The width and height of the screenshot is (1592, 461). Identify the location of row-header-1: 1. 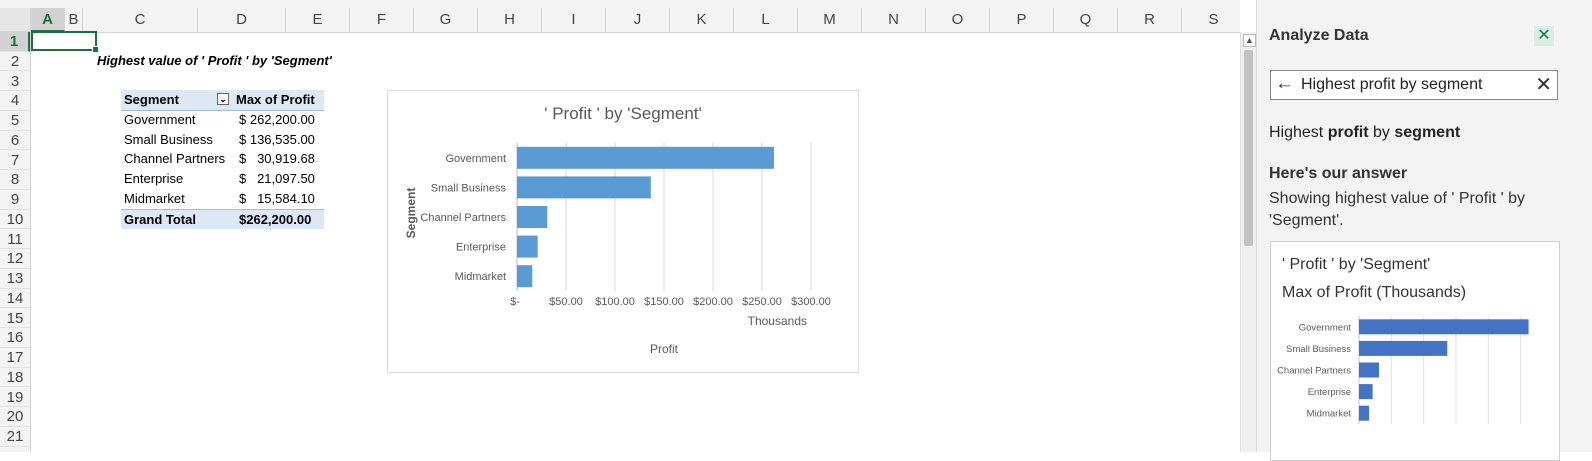
(15, 42).